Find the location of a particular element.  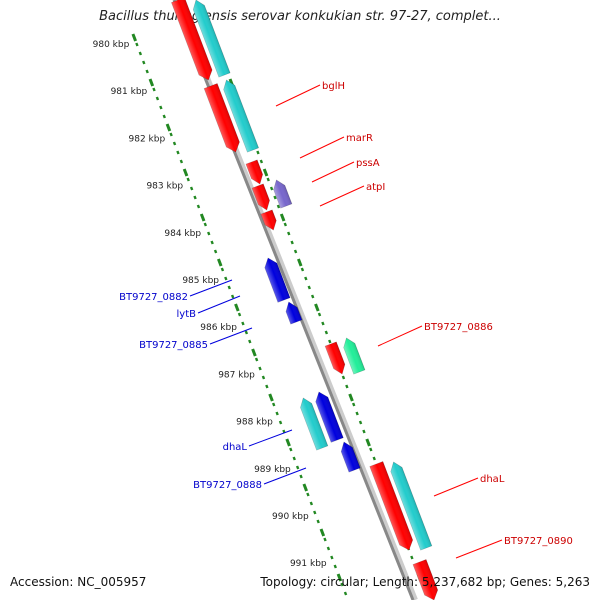

gene-label-reverse: BT9727_0888 is located at coordinates (227, 485).